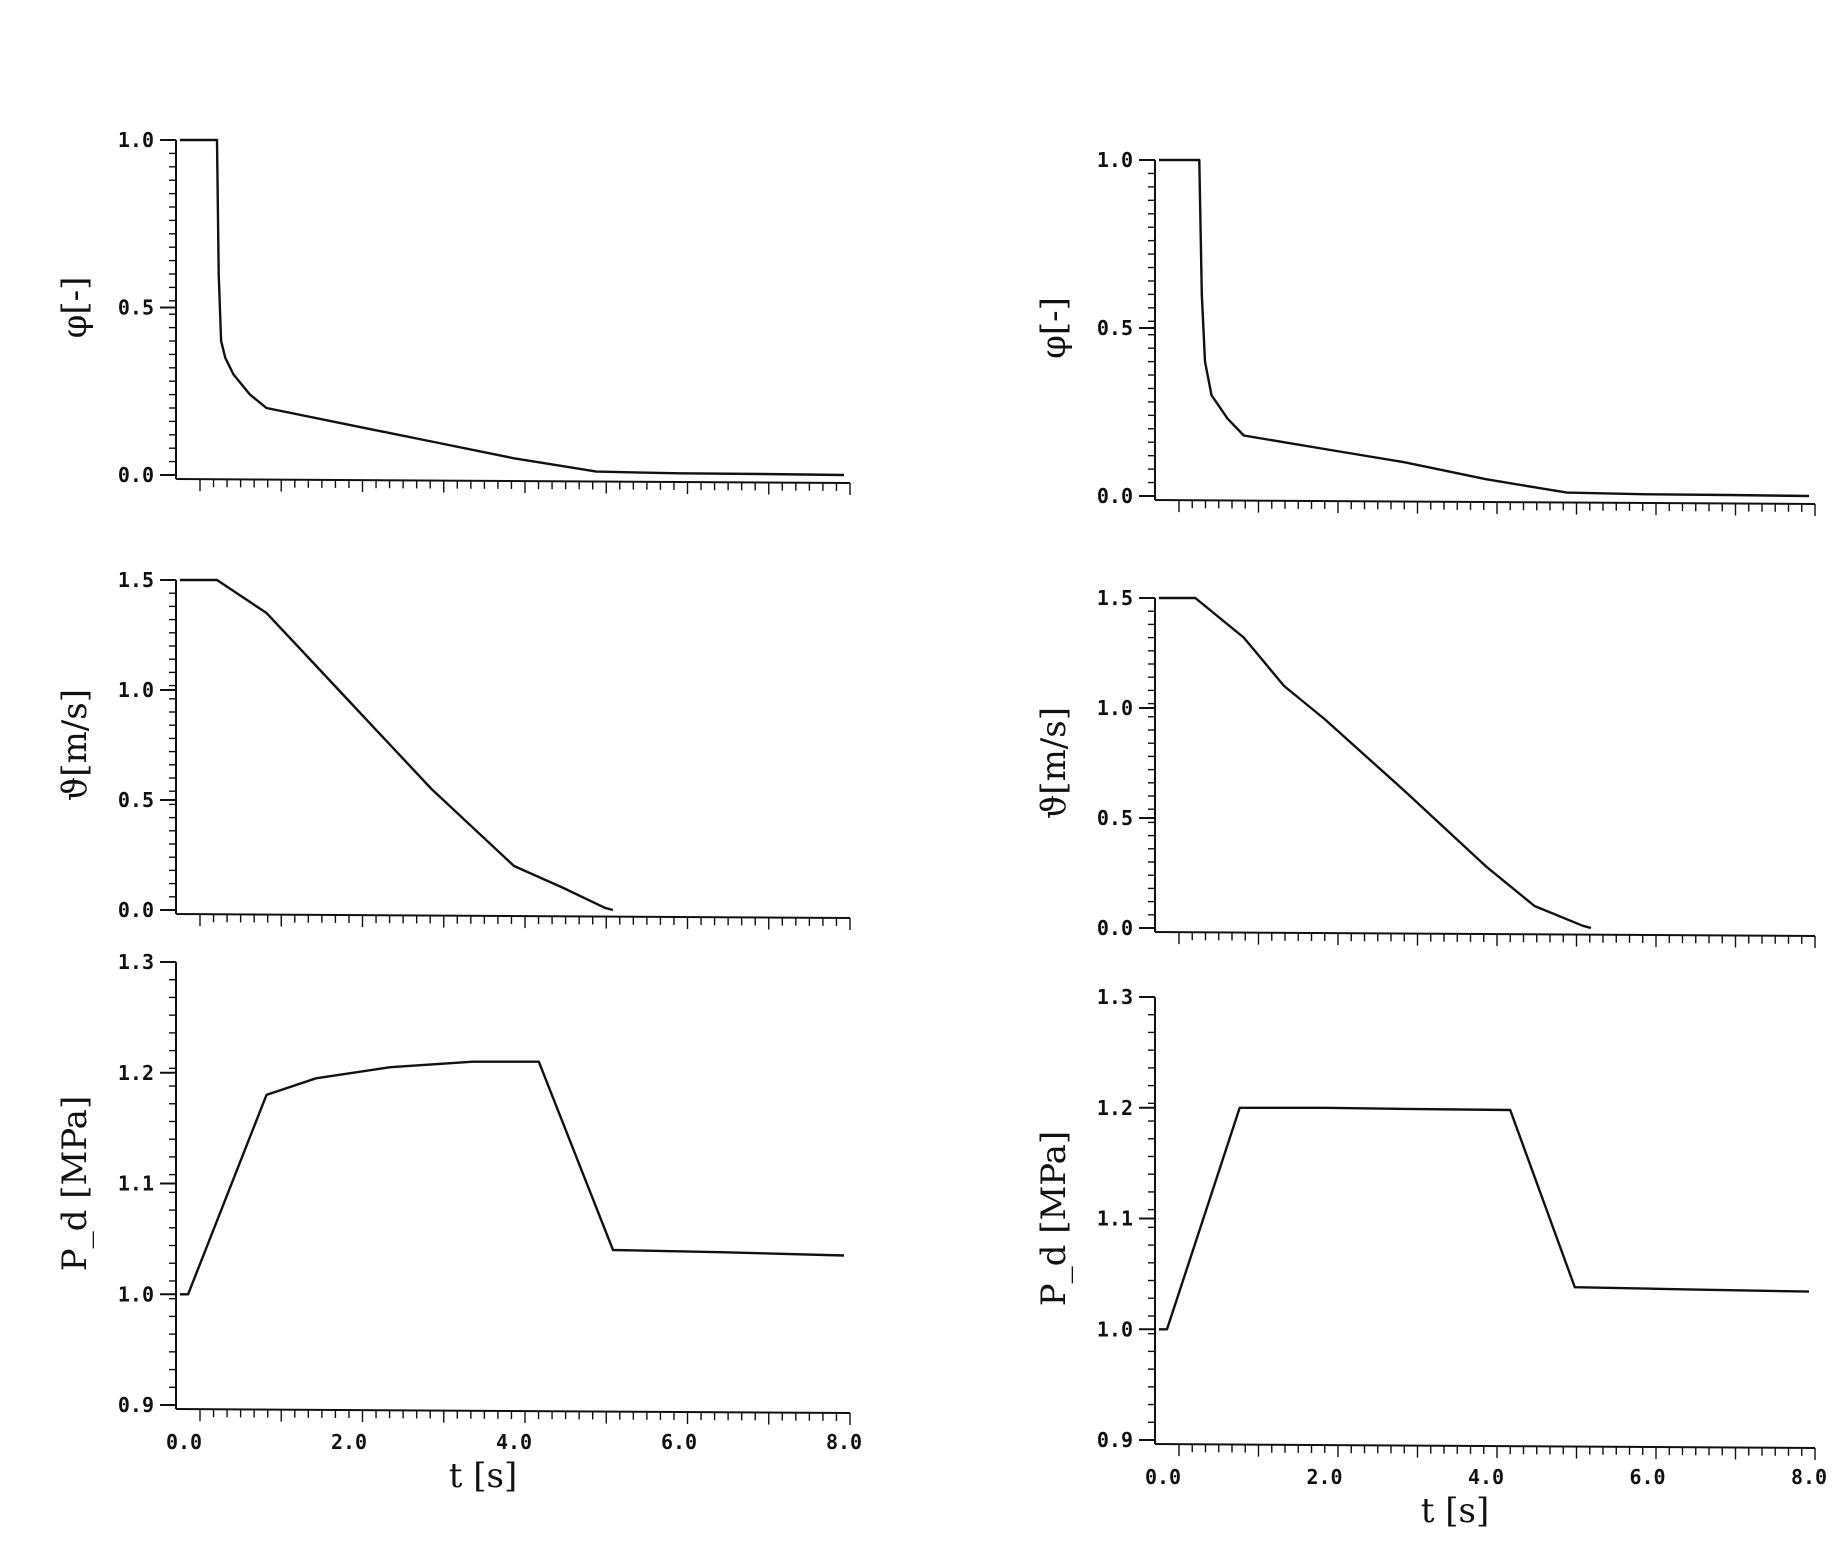 This screenshot has width=1844, height=1556. I want to click on chart-panel-2: 0.0 0.5 1.0 1.5 ϑ[m/s], so click(453, 749).